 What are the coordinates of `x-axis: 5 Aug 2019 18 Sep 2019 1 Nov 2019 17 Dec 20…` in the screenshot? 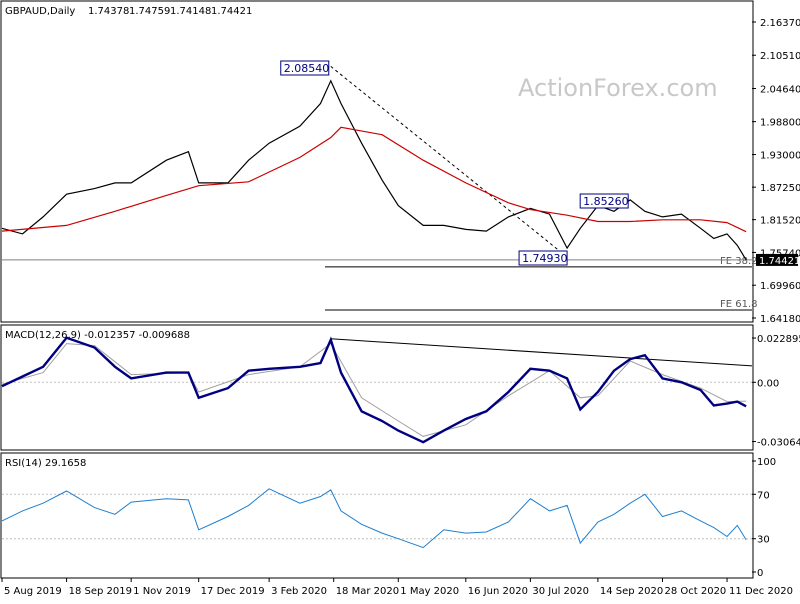 It's located at (397, 587).